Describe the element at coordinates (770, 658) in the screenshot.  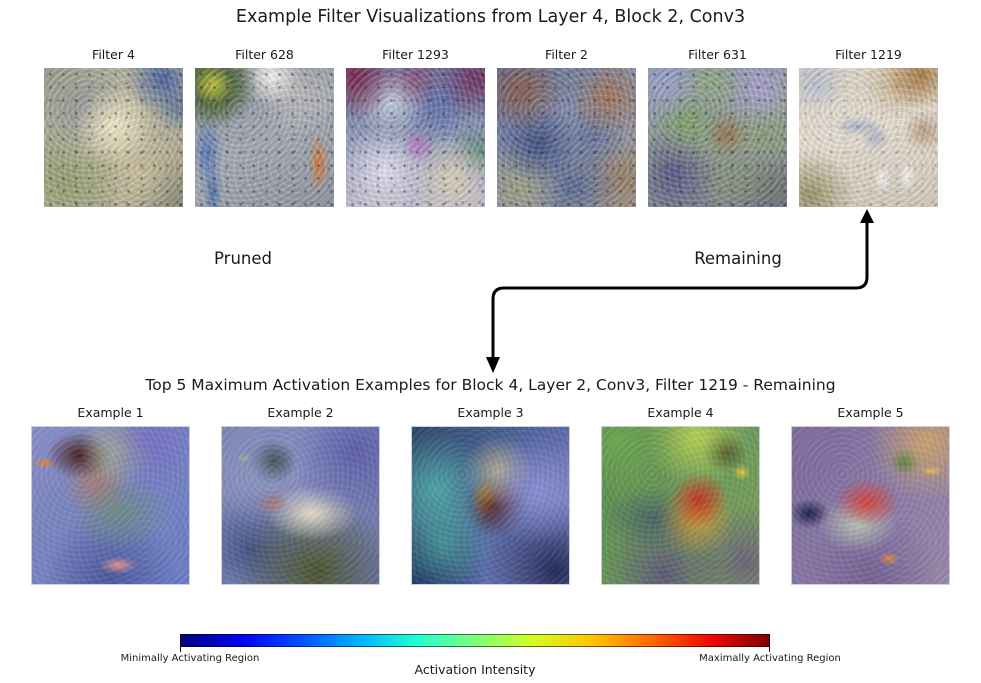
I see `colorbar-max-label: Maximally Activating Region` at that location.